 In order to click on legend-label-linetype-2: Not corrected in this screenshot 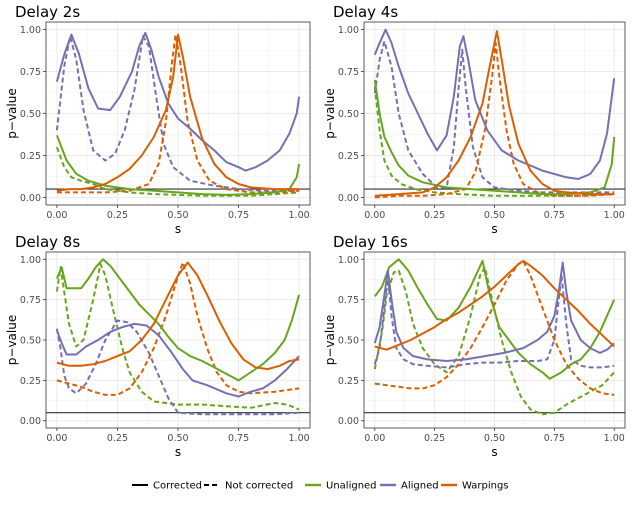, I will do `click(259, 486)`.